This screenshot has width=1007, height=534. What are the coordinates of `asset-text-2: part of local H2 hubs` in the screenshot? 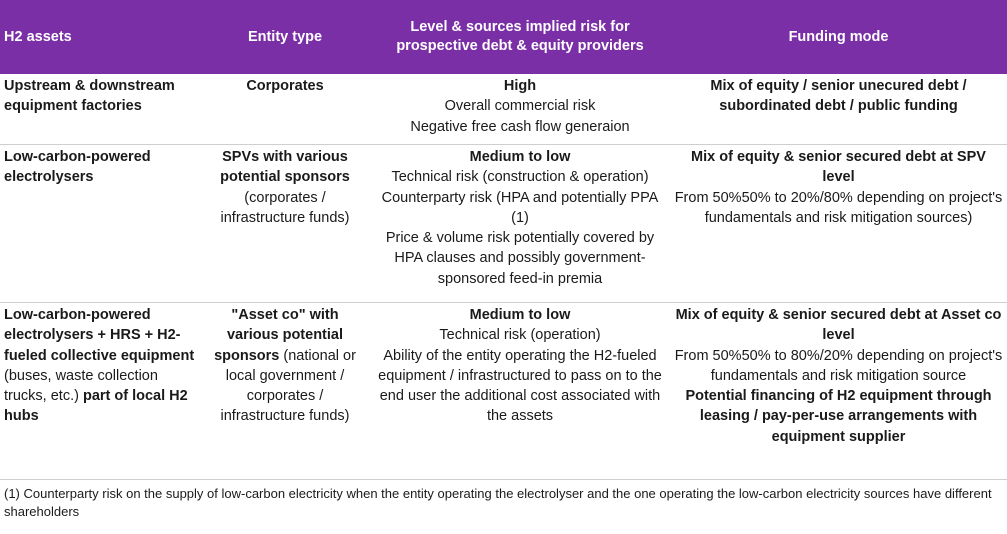 It's located at (96, 406).